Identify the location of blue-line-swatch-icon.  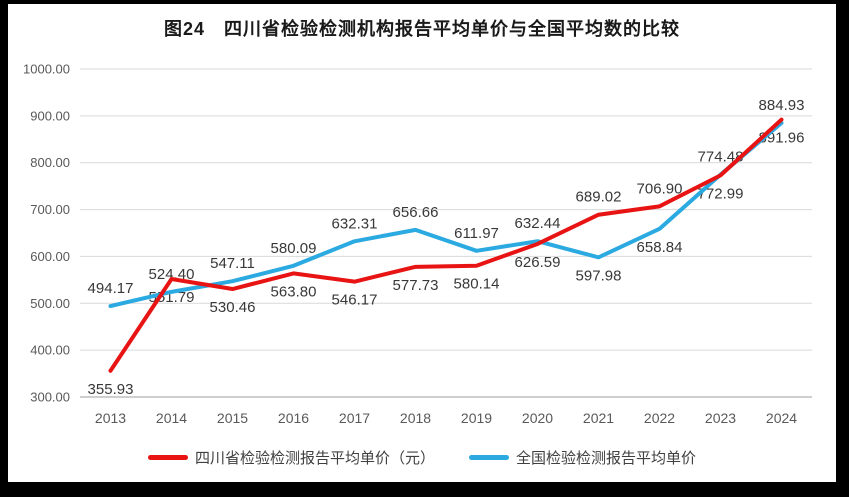
(489, 457).